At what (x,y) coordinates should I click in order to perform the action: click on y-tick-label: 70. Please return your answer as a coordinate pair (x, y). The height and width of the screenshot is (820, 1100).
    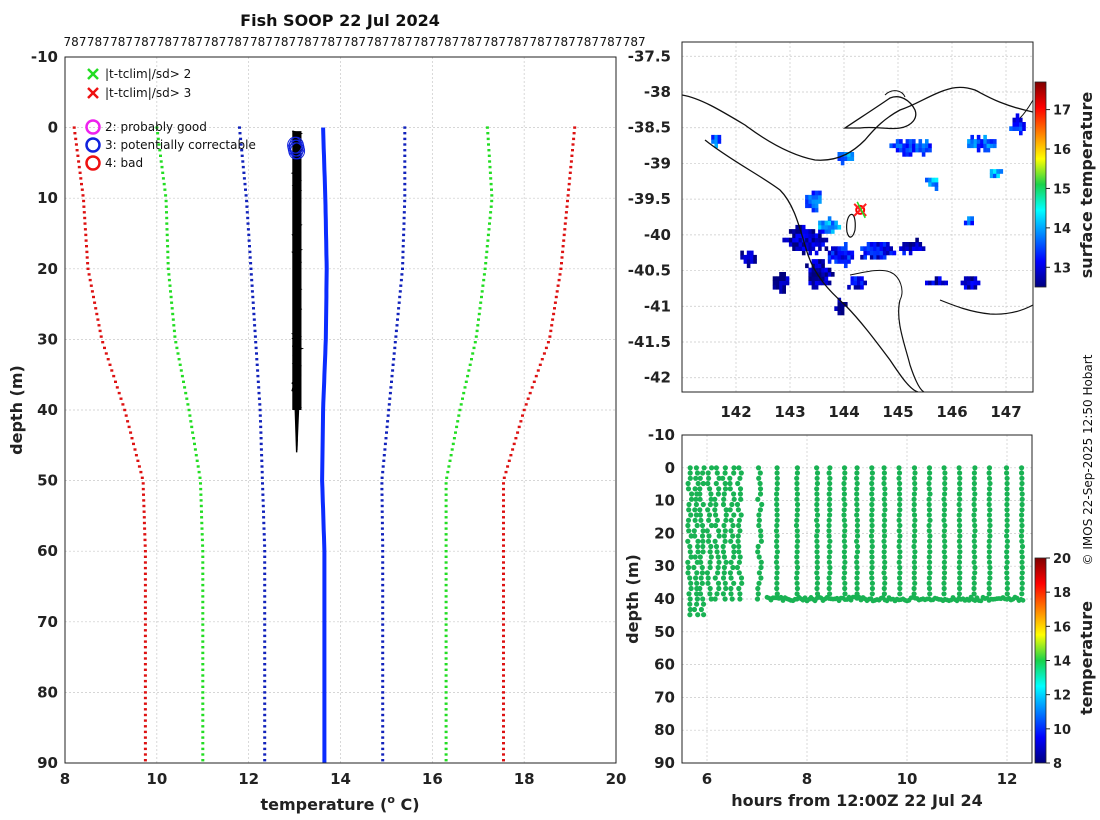
    Looking at the image, I should click on (664, 697).